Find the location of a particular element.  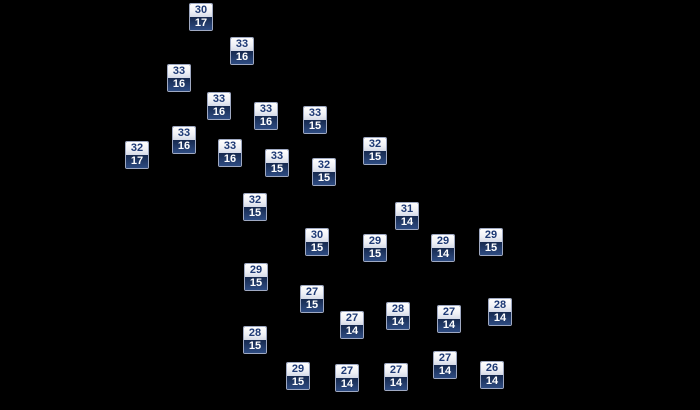

high-temperature: 31 is located at coordinates (407, 209).